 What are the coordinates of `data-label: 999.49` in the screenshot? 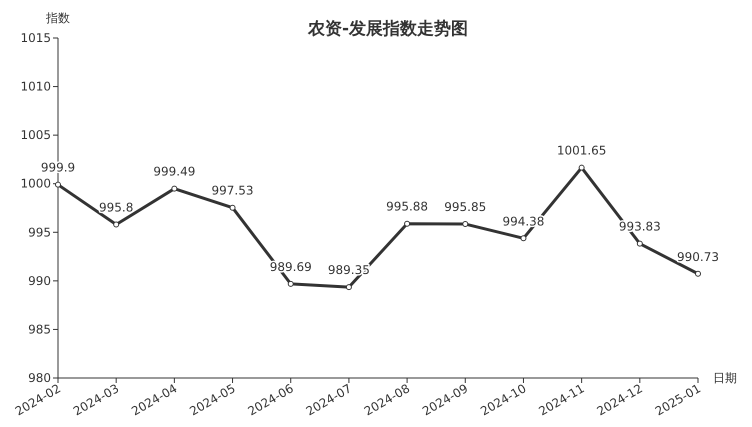 It's located at (174, 171).